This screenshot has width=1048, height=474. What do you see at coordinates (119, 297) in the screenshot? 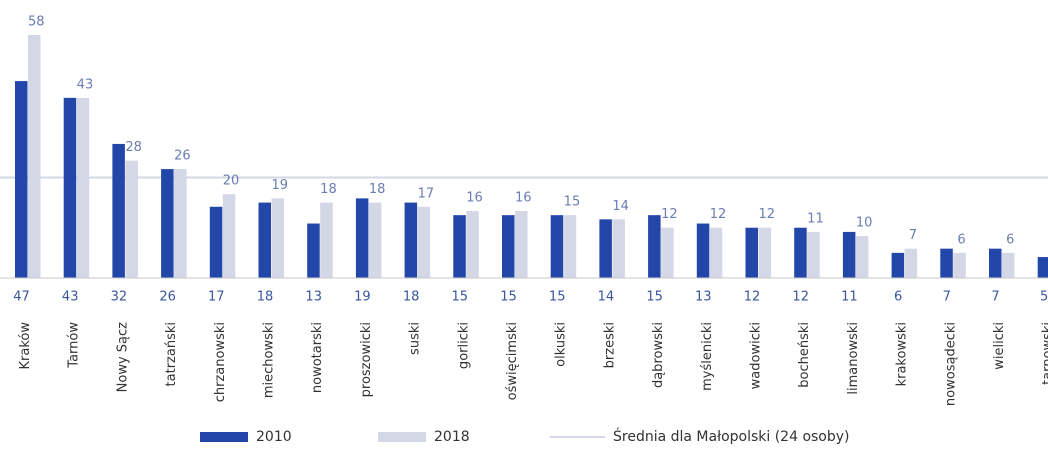
I see `value-label: 32` at bounding box center [119, 297].